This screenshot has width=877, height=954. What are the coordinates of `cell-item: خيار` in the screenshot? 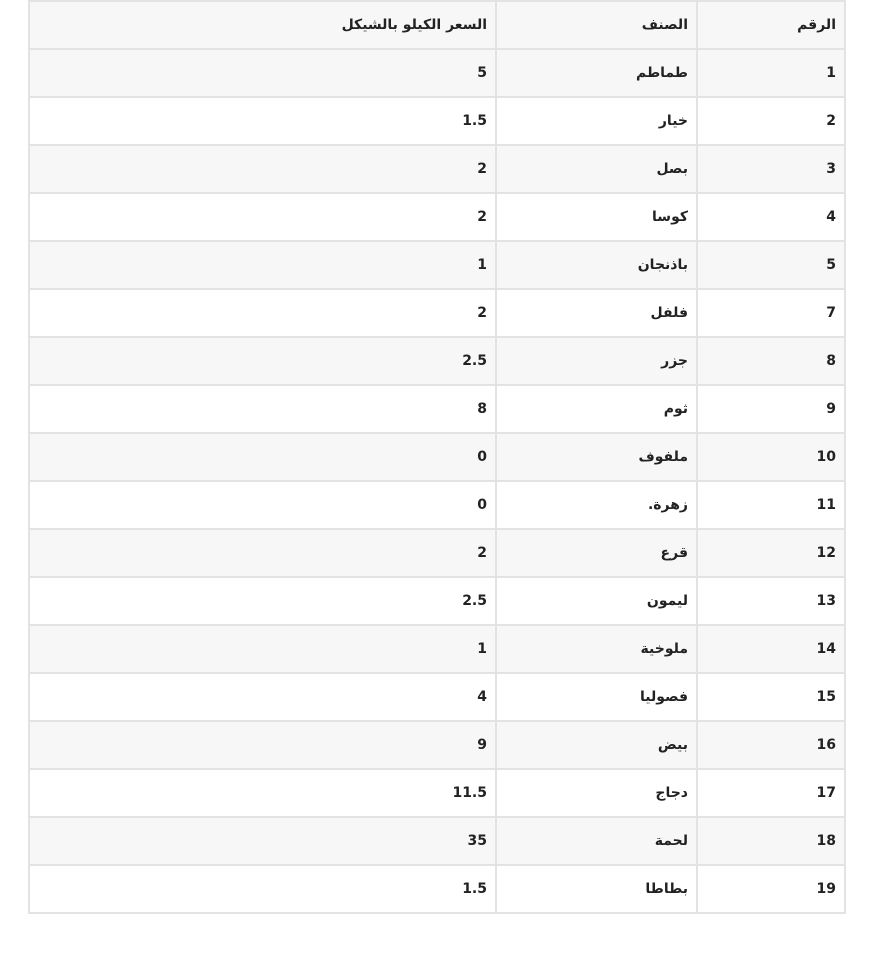 It's located at (596, 121).